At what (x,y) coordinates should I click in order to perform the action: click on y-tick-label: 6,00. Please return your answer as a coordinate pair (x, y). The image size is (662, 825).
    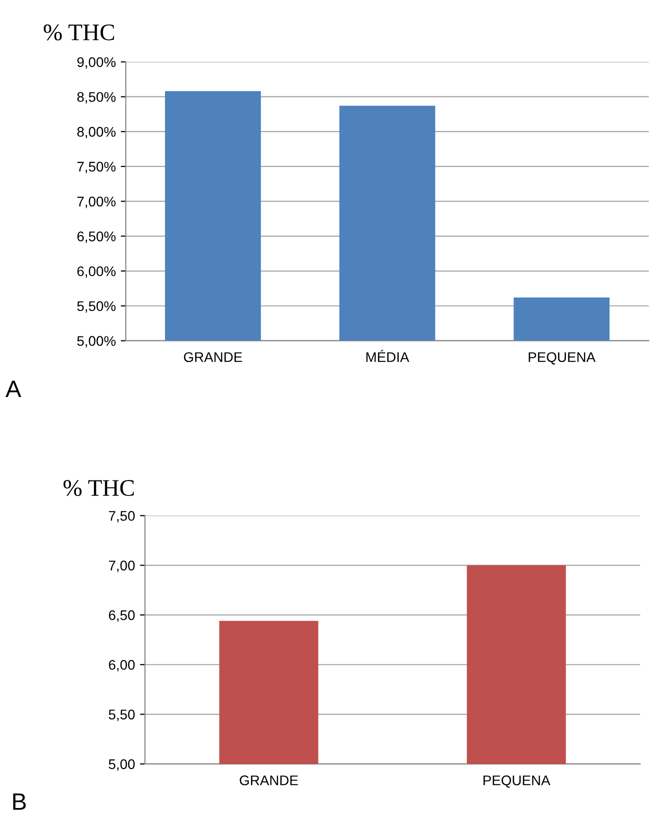
    Looking at the image, I should click on (121, 666).